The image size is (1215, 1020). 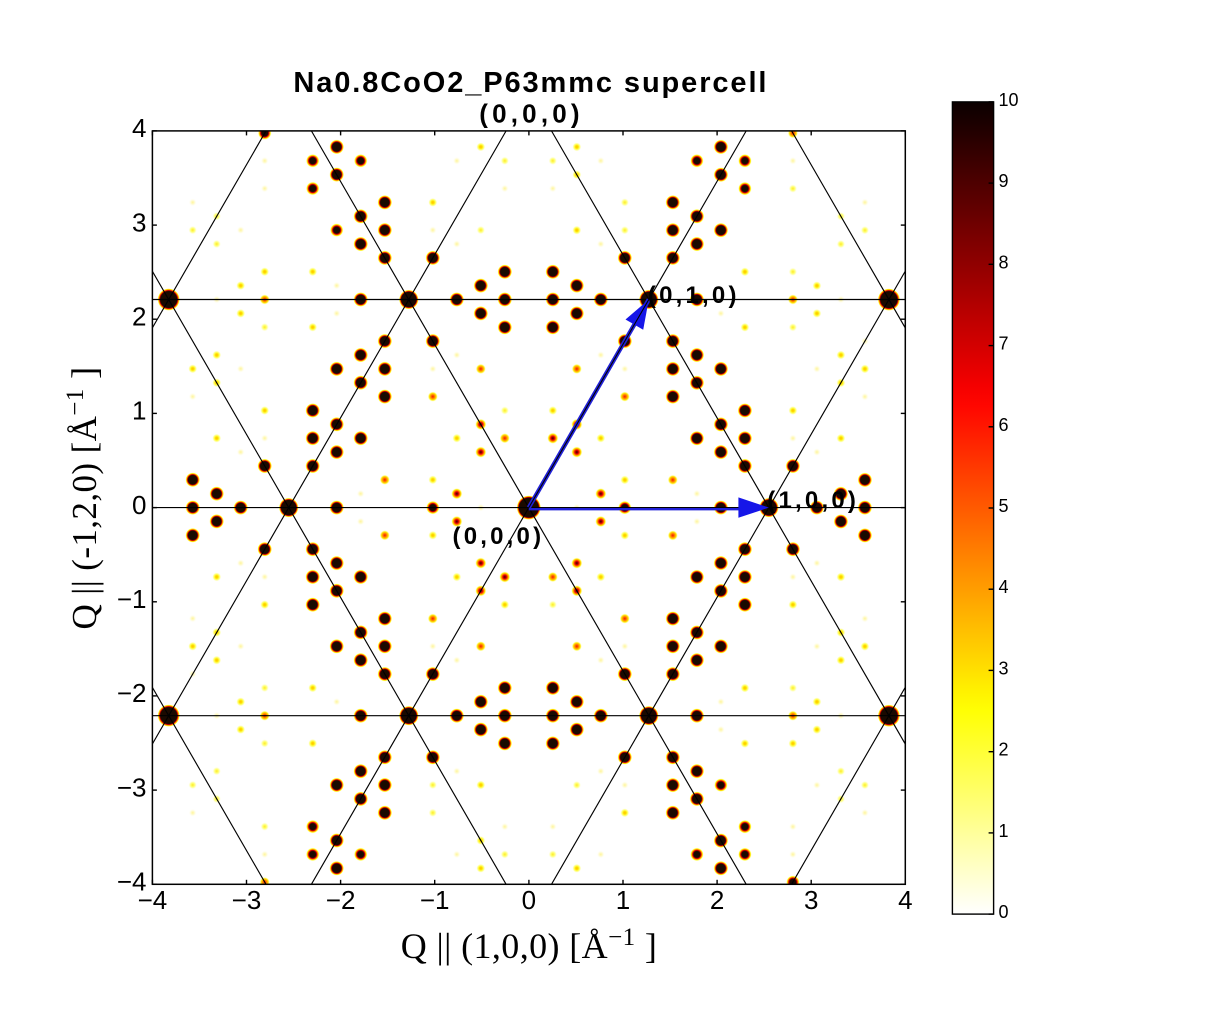 What do you see at coordinates (1004, 262) in the screenshot?
I see `svg-text: 8` at bounding box center [1004, 262].